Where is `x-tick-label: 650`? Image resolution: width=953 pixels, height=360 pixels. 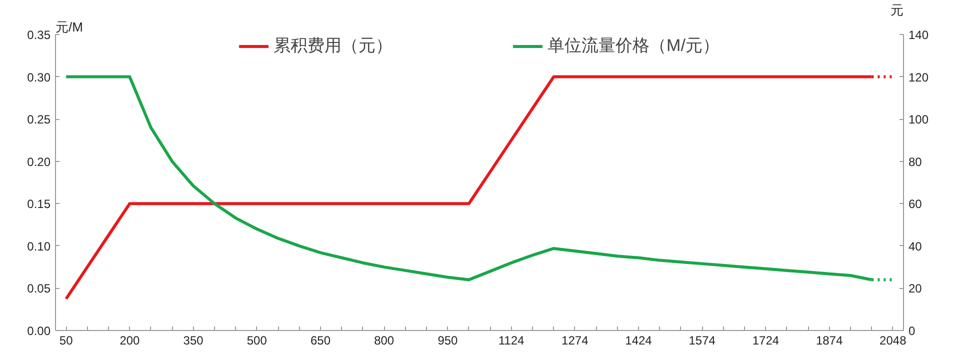 x-tick-label: 650 is located at coordinates (320, 341).